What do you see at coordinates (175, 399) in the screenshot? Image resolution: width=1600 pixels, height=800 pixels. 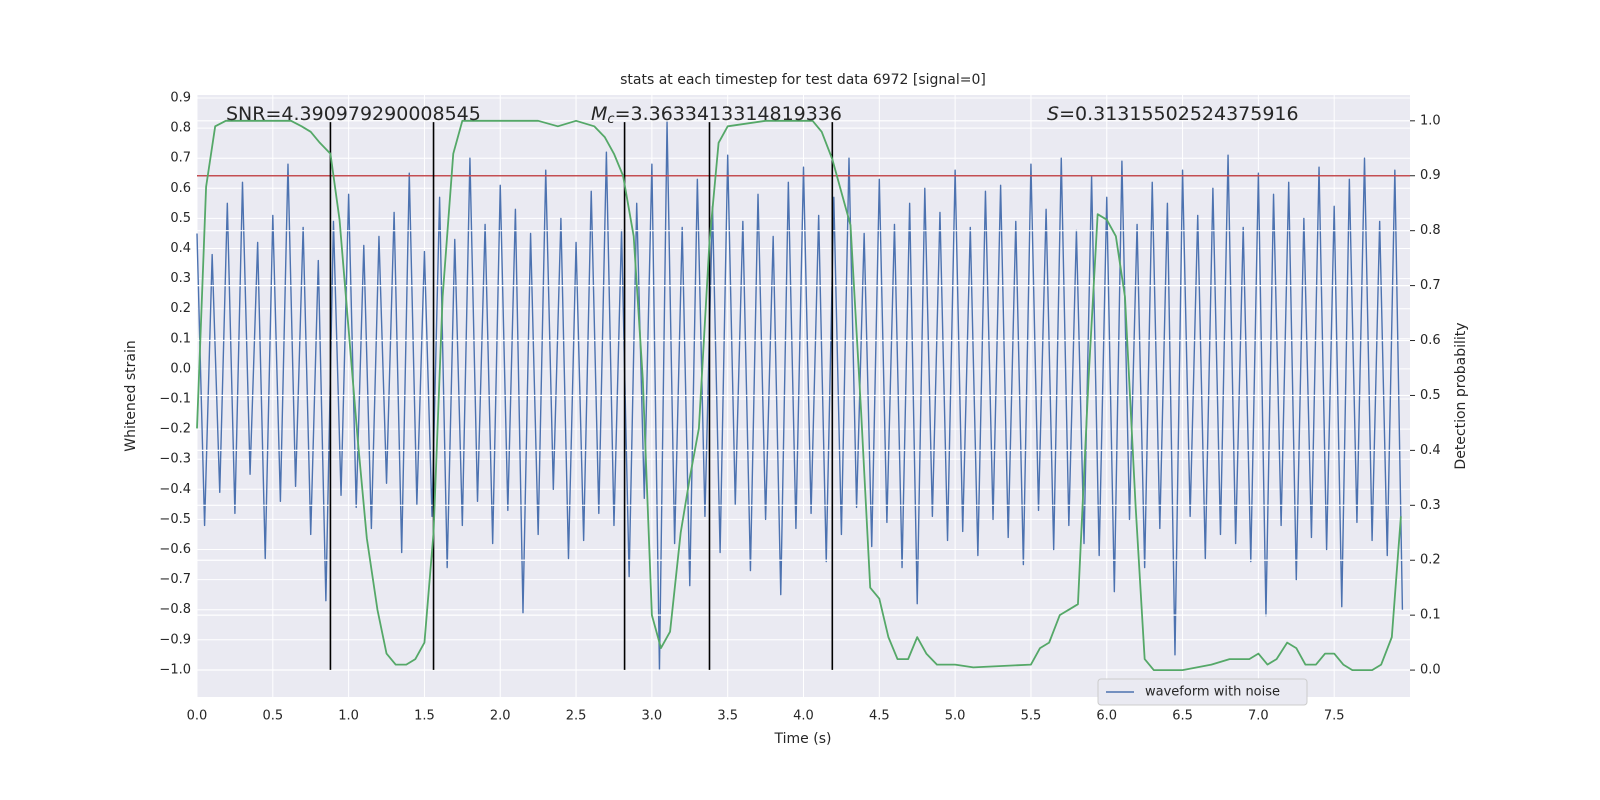 I see `y-tick-label: −0.1` at bounding box center [175, 399].